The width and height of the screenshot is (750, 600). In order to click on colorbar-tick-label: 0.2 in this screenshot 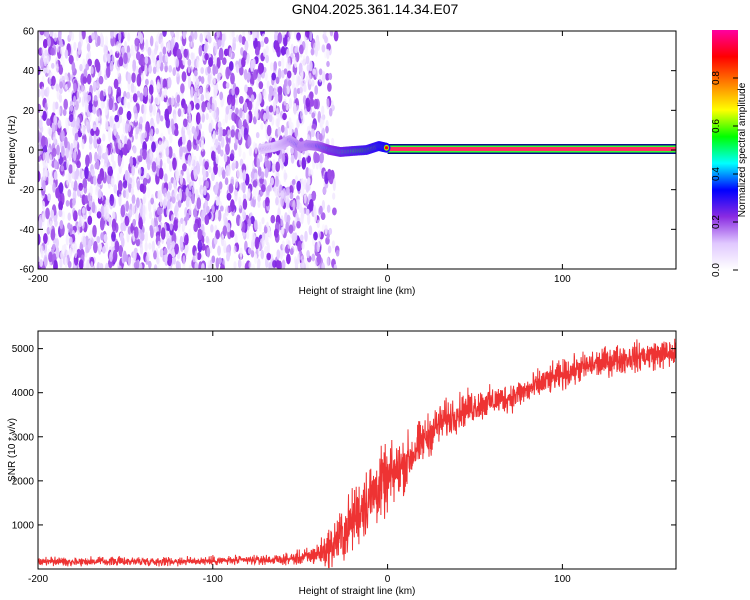, I will do `click(716, 222)`.